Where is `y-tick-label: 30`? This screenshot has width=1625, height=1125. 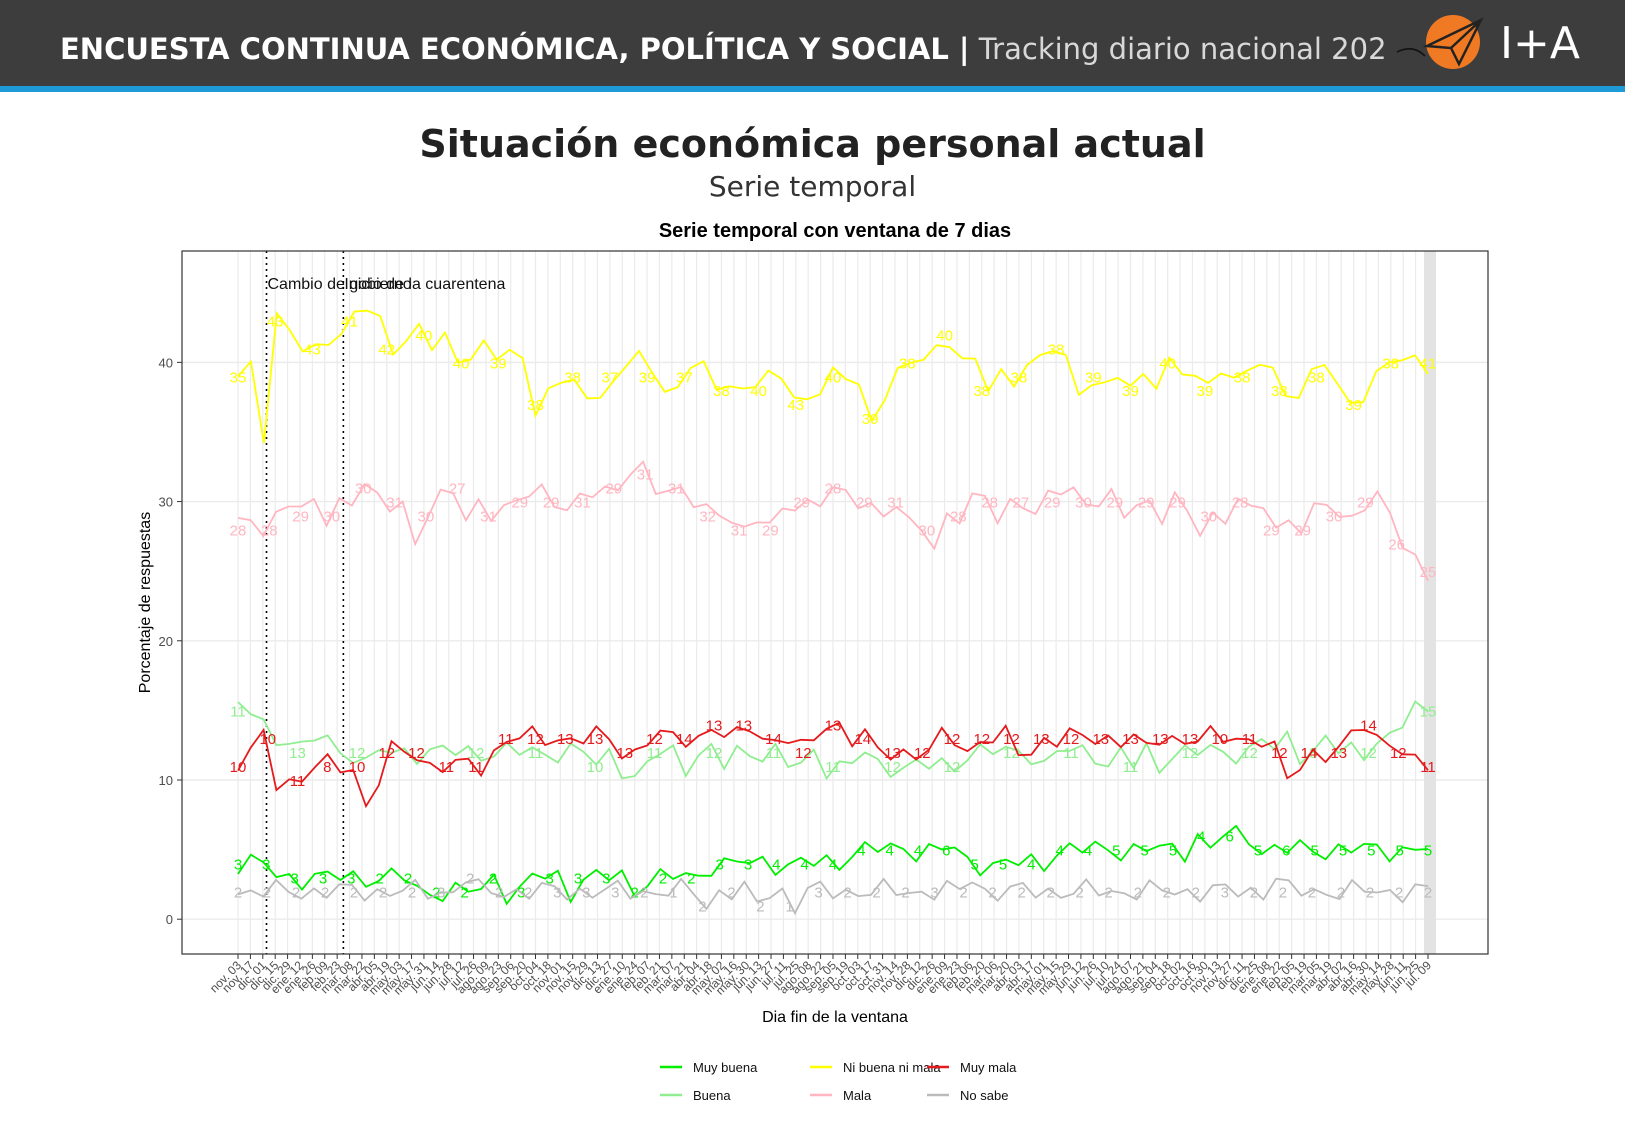
y-tick-label: 30 is located at coordinates (166, 502).